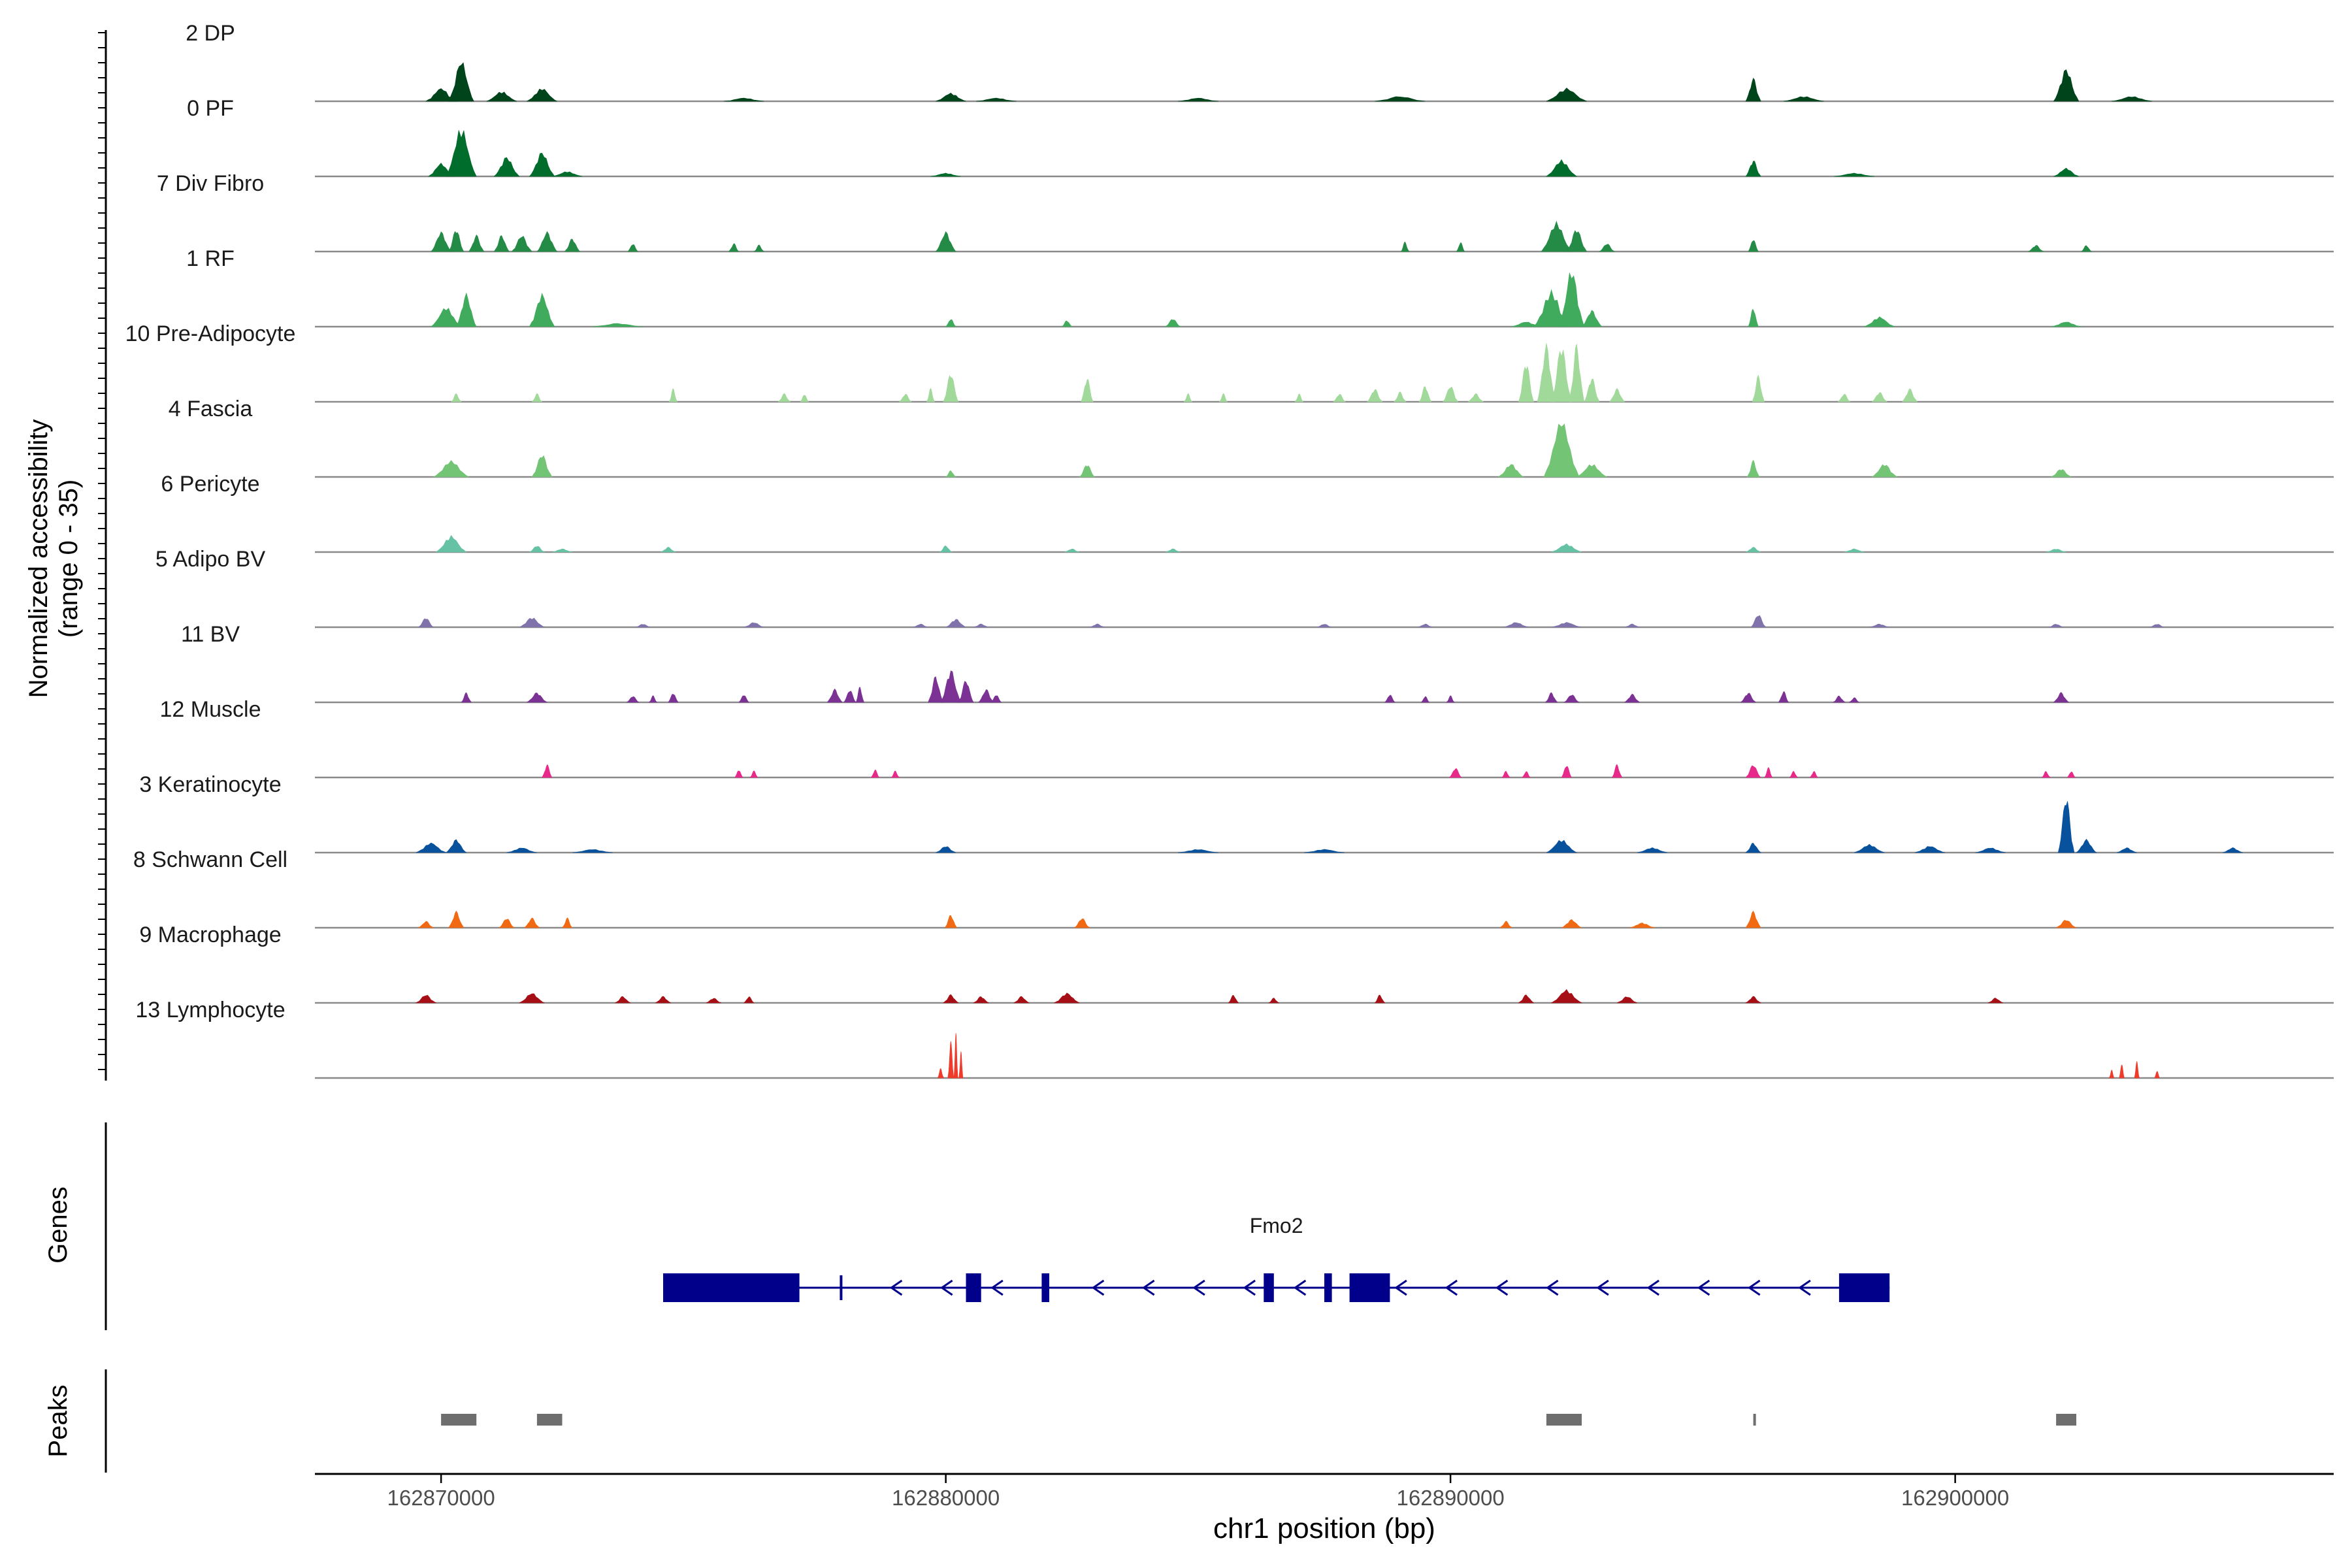  Describe the element at coordinates (58, 1225) in the screenshot. I see `genes-panel-label: Genes` at that location.